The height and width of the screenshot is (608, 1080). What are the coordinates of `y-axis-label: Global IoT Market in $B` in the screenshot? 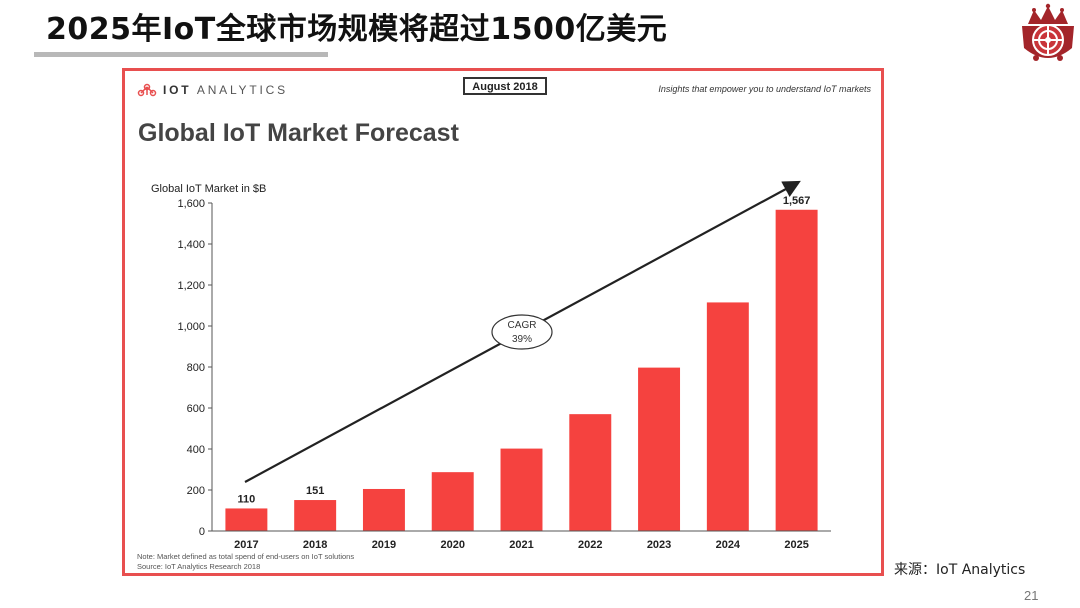 It's located at (208, 189).